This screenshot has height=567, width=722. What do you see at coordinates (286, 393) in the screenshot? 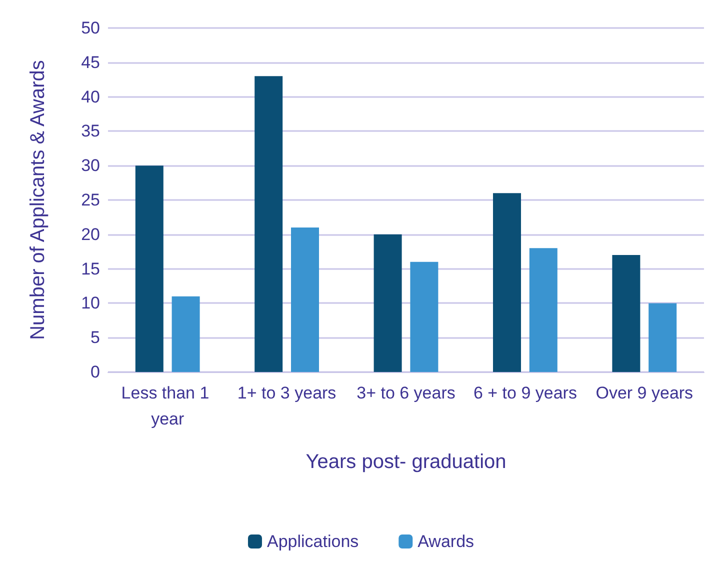
I see `x-tick-label: 1+ to 3 years` at bounding box center [286, 393].